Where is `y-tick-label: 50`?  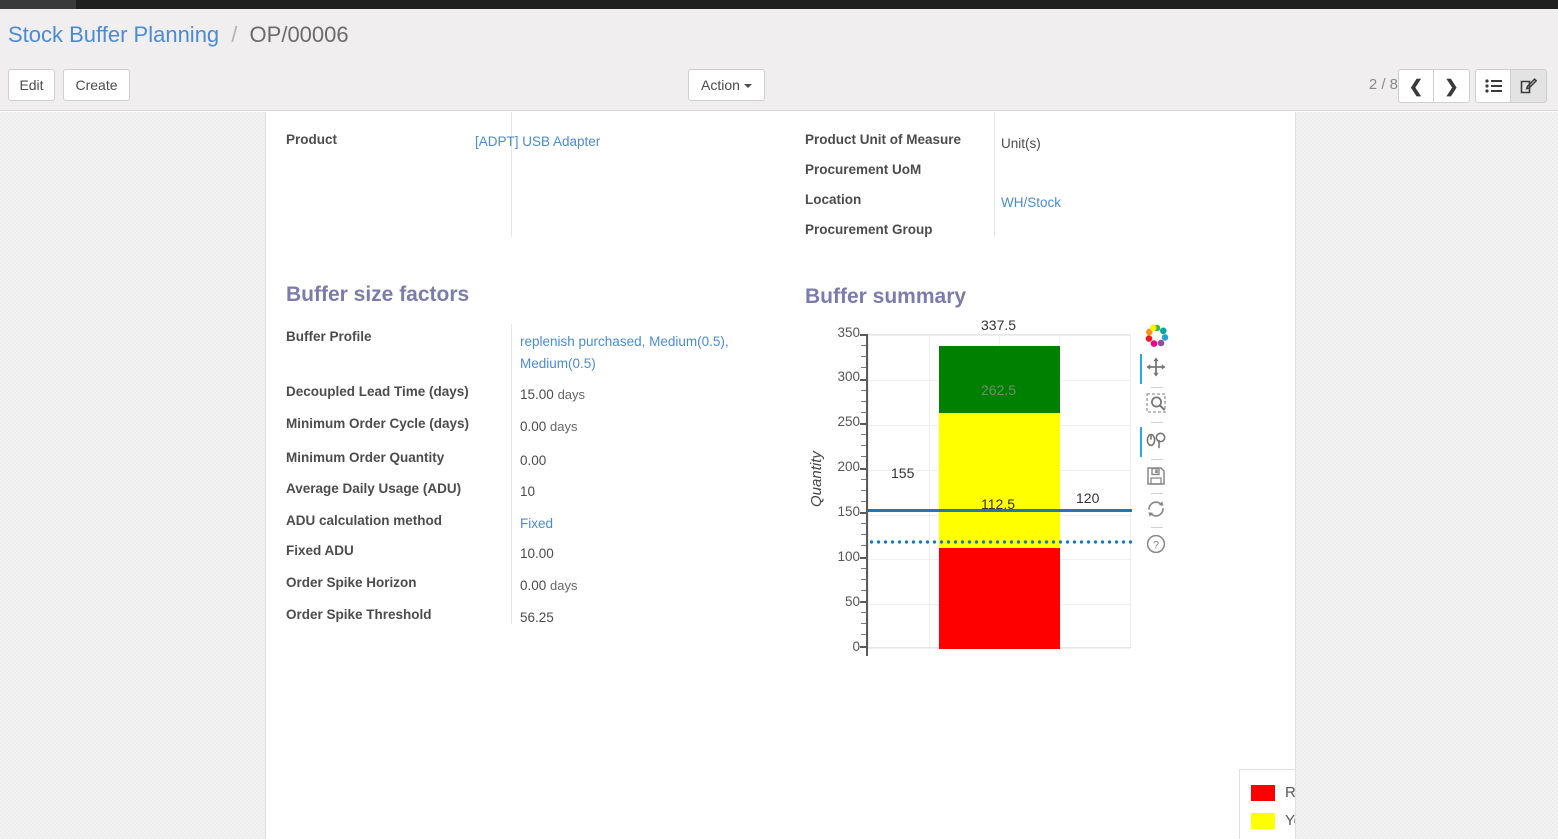 y-tick-label: 50 is located at coordinates (852, 601).